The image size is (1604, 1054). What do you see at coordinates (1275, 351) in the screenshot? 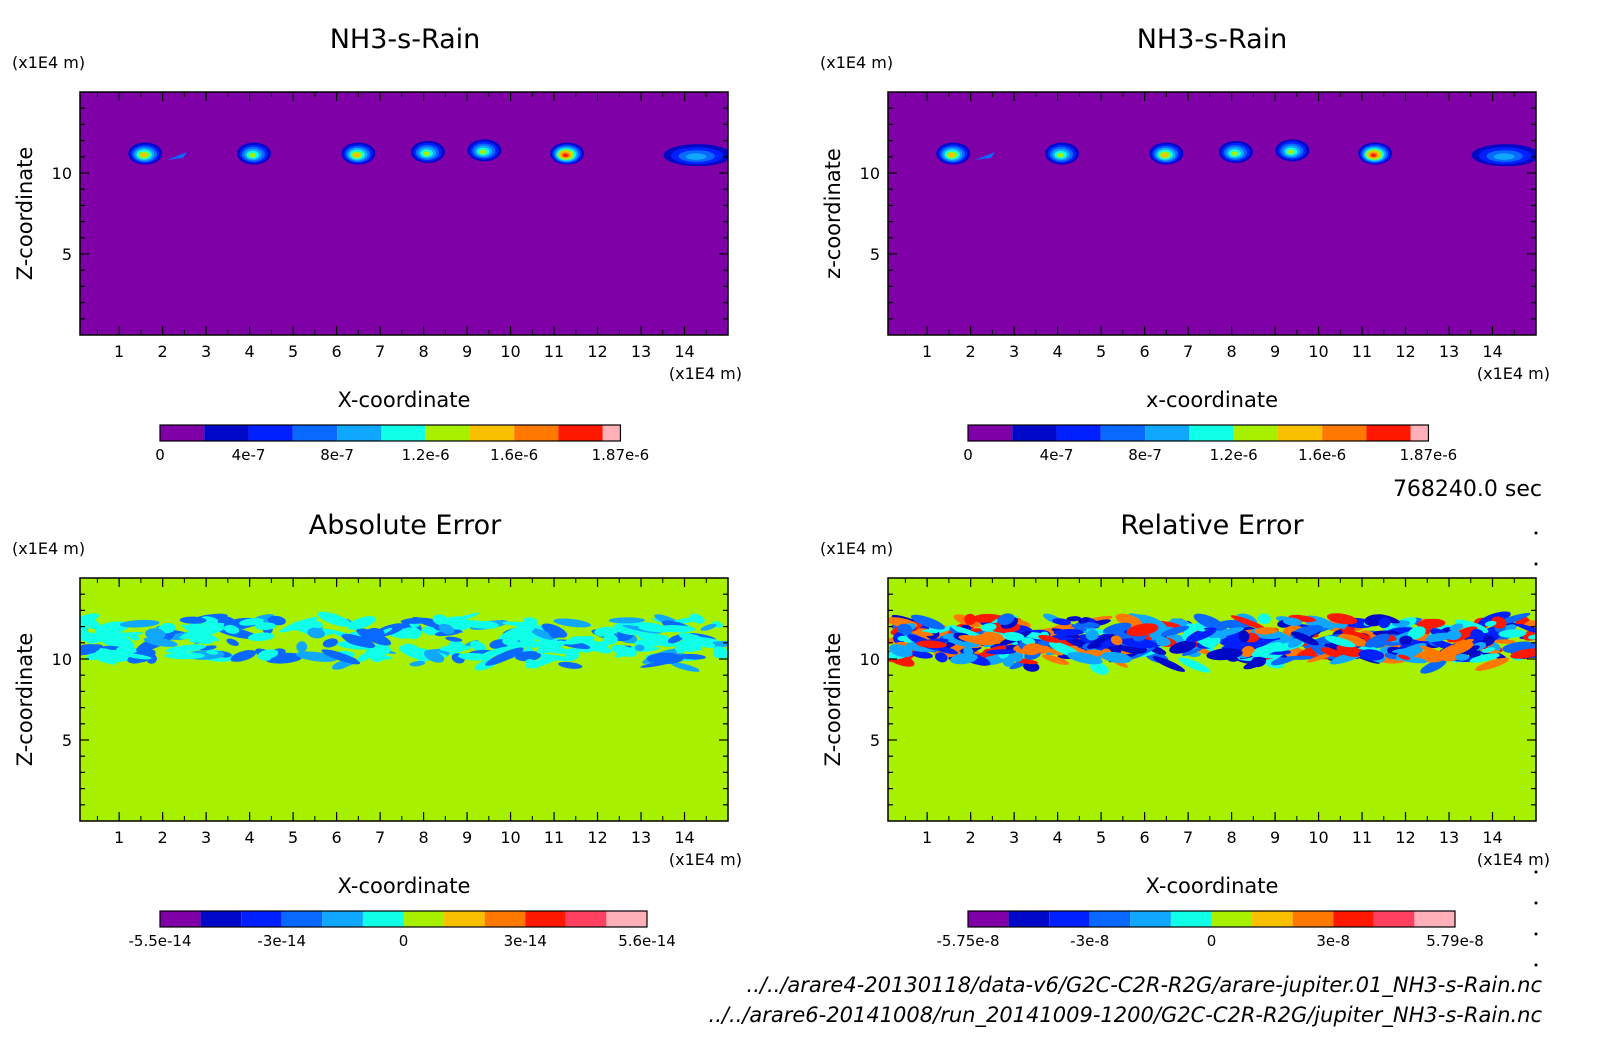
I see `x-tick-label: 9` at bounding box center [1275, 351].